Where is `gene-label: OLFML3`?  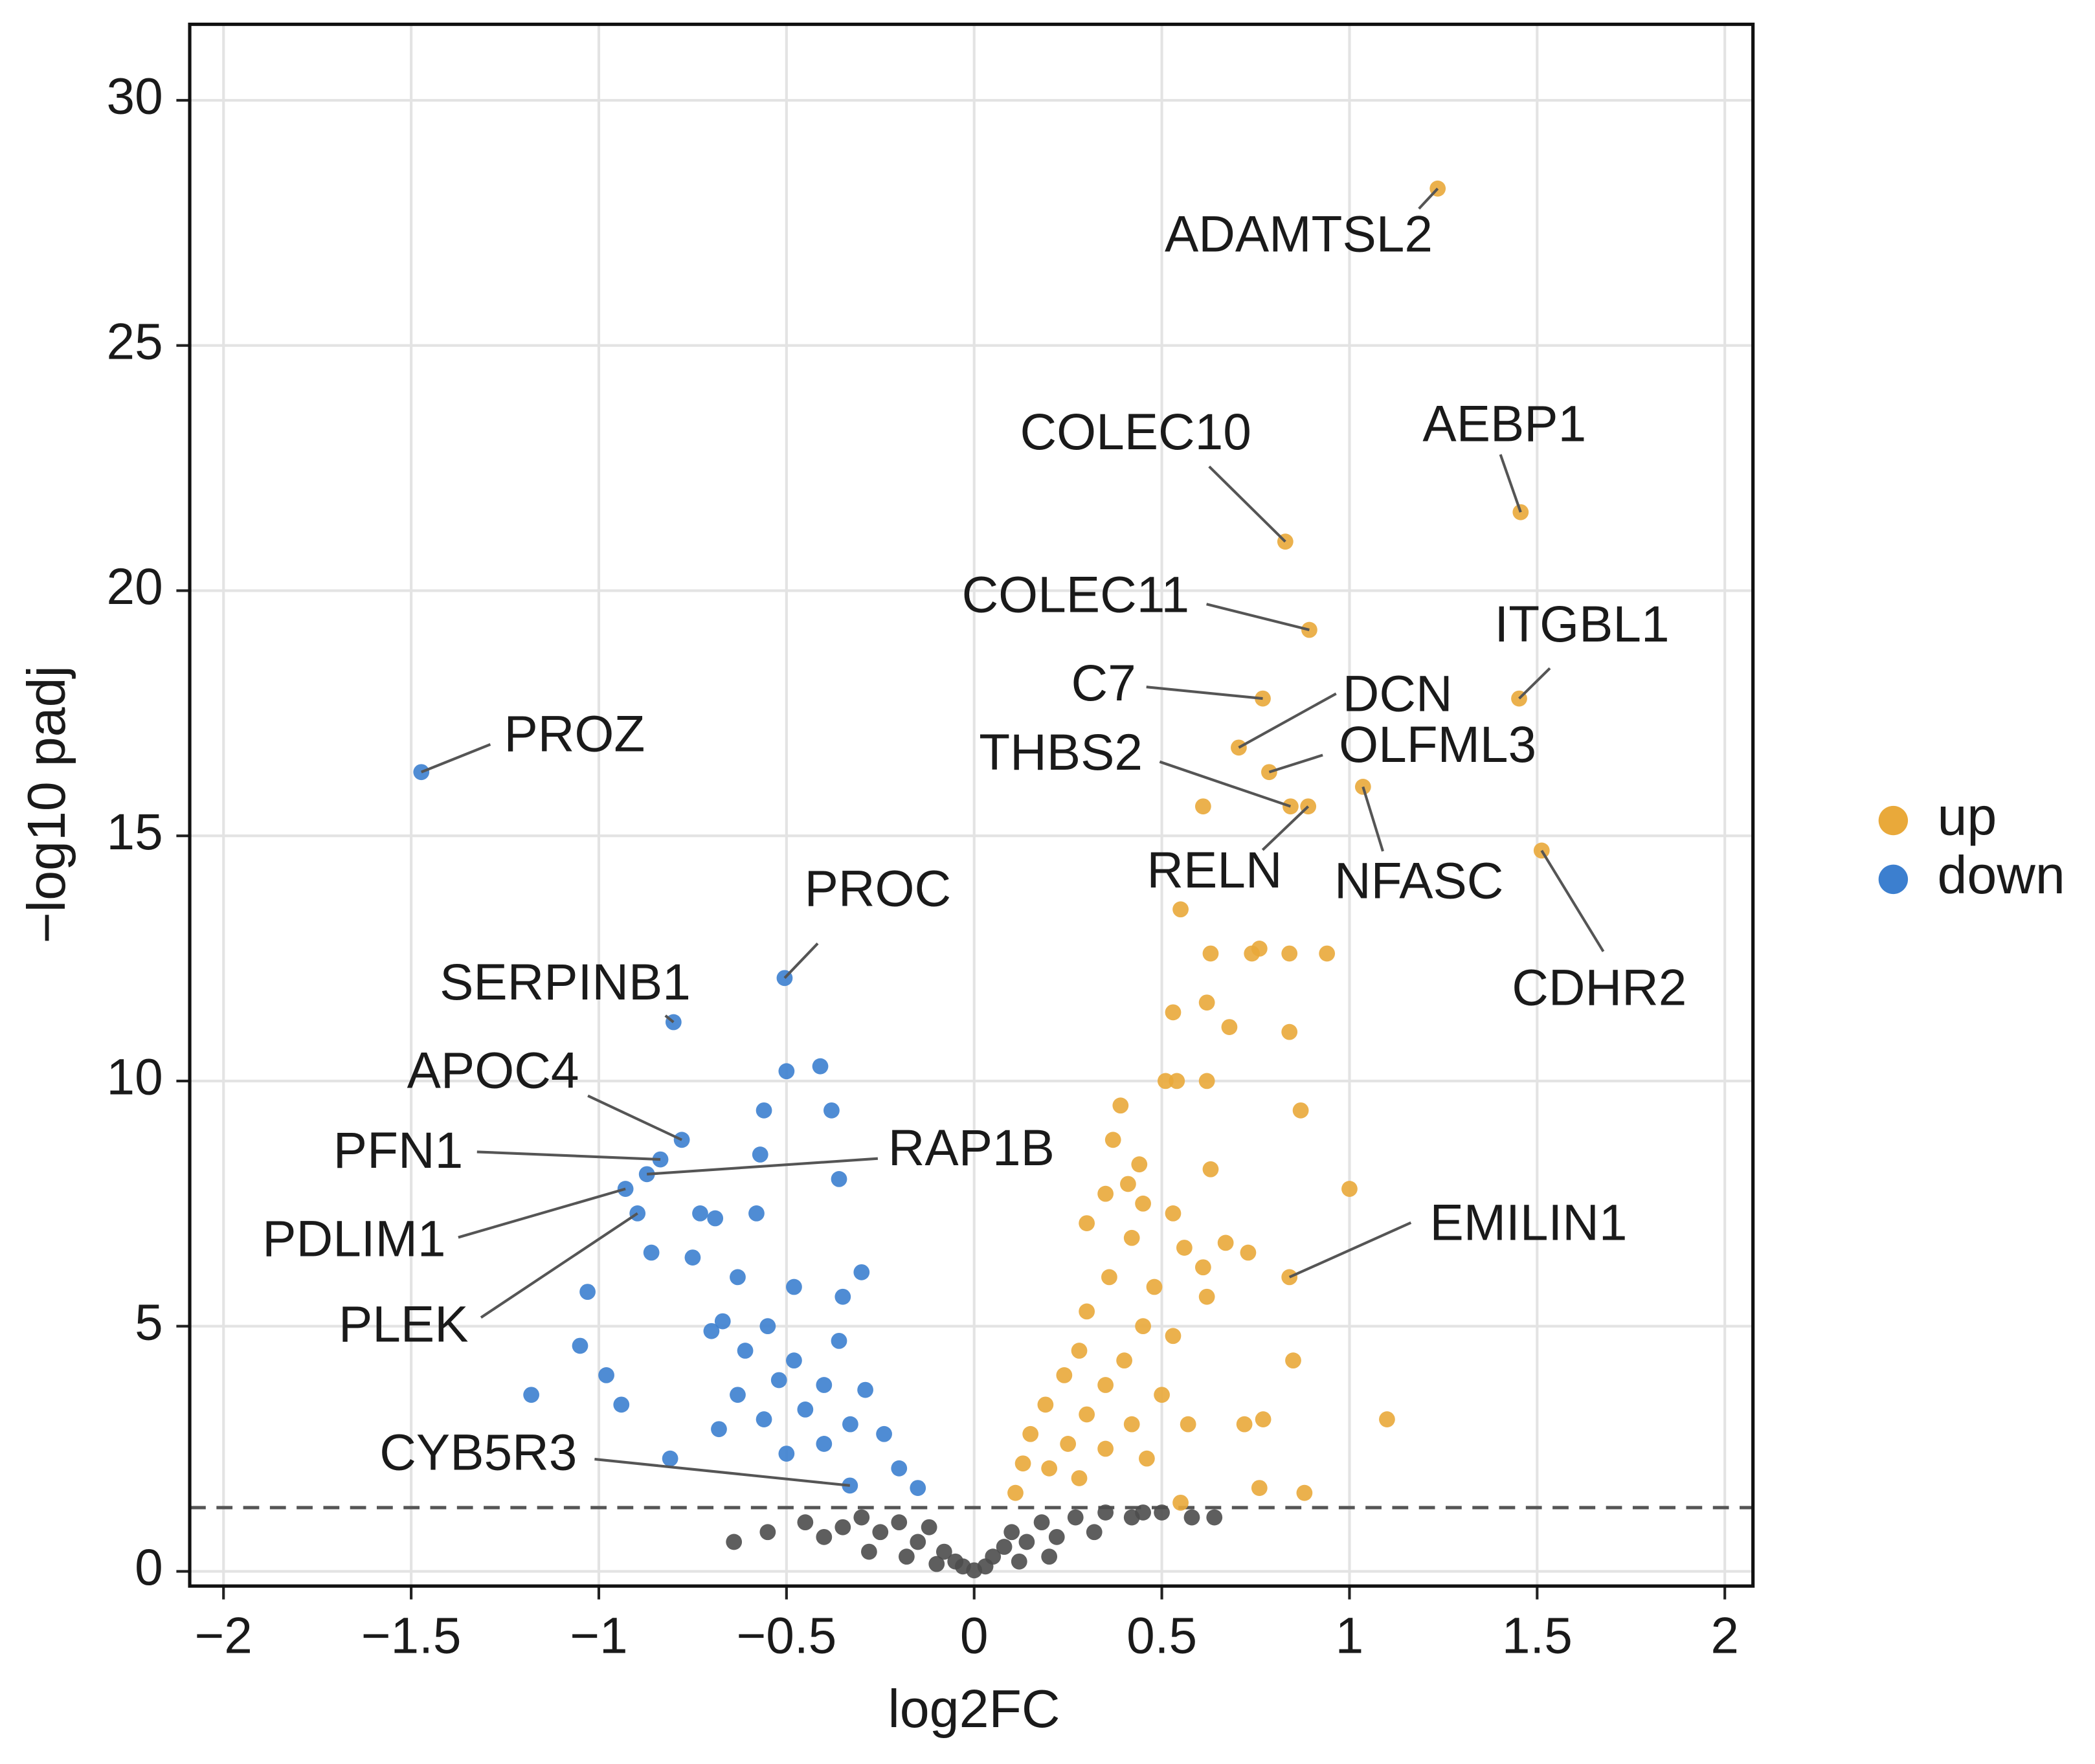 gene-label: OLFML3 is located at coordinates (1437, 745).